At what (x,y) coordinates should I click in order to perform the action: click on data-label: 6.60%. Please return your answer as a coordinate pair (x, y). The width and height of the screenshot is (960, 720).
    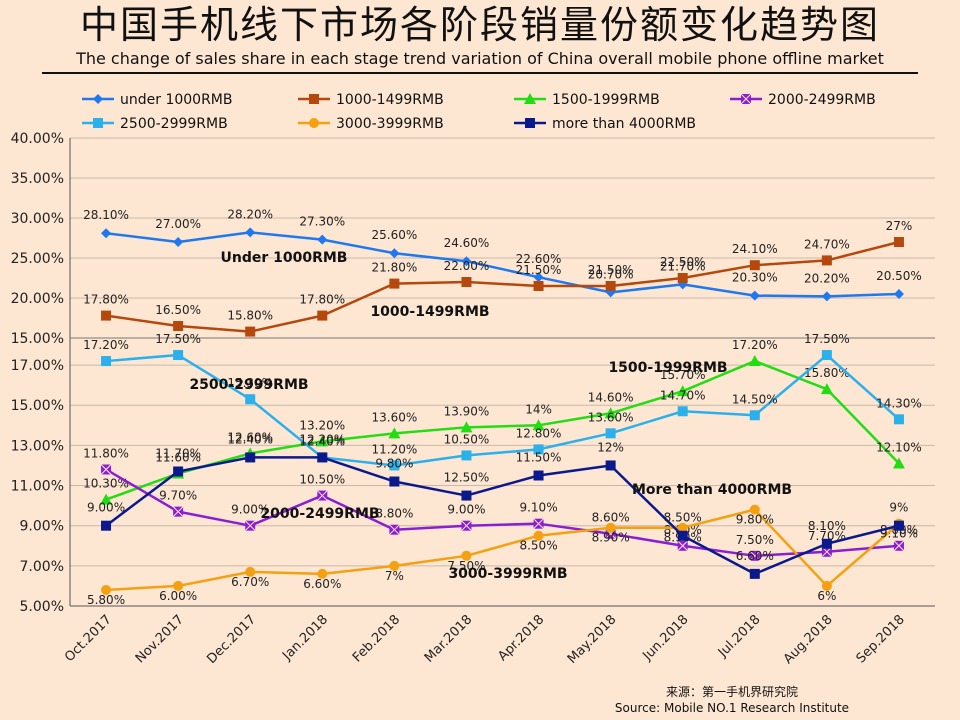
    Looking at the image, I should click on (755, 556).